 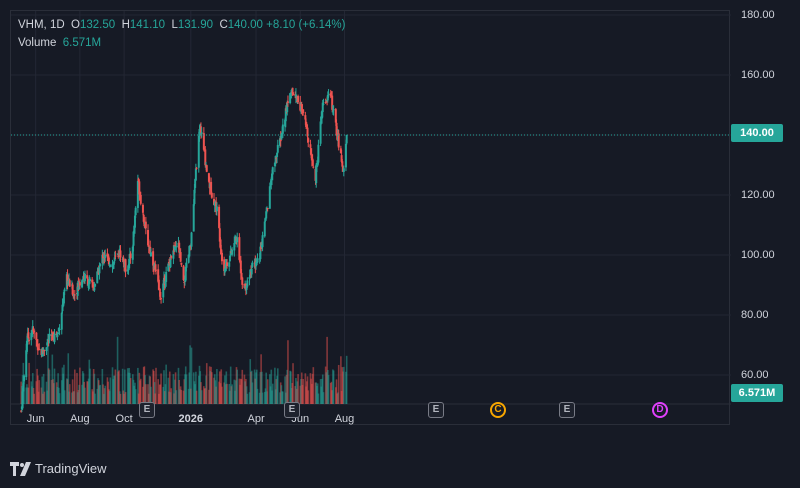 I want to click on volume-label: Volume, so click(x=37, y=43).